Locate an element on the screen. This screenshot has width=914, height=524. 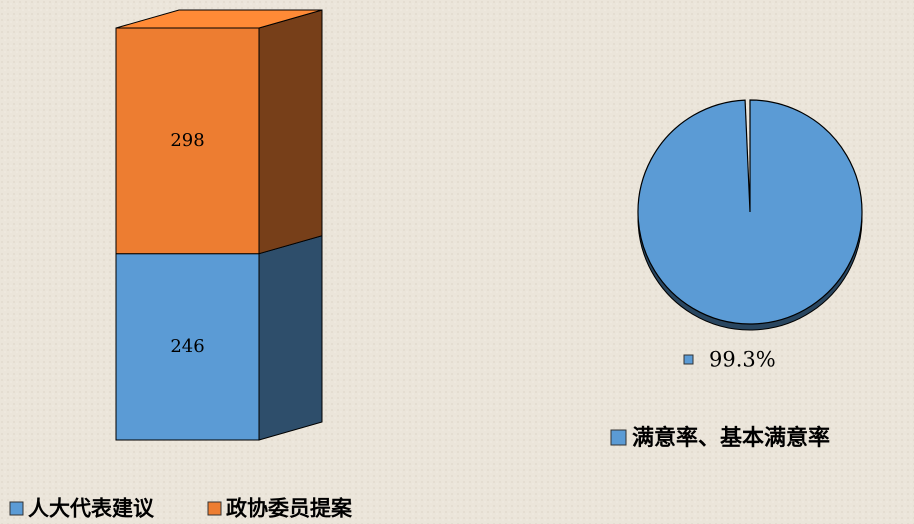
data-label: 99.3% is located at coordinates (742, 360).